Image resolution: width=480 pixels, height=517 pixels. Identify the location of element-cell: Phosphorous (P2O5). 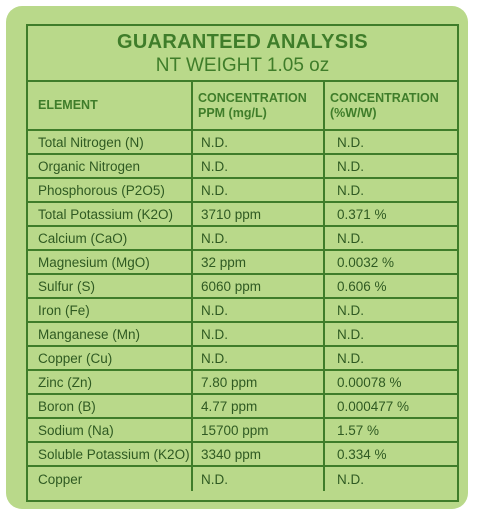
(101, 190).